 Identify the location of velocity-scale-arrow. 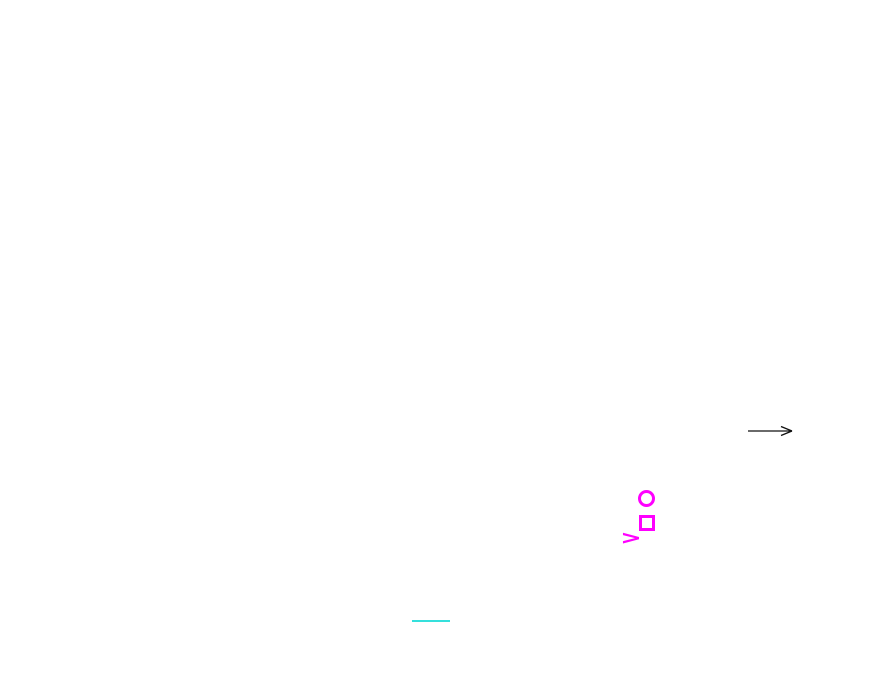
(770, 431).